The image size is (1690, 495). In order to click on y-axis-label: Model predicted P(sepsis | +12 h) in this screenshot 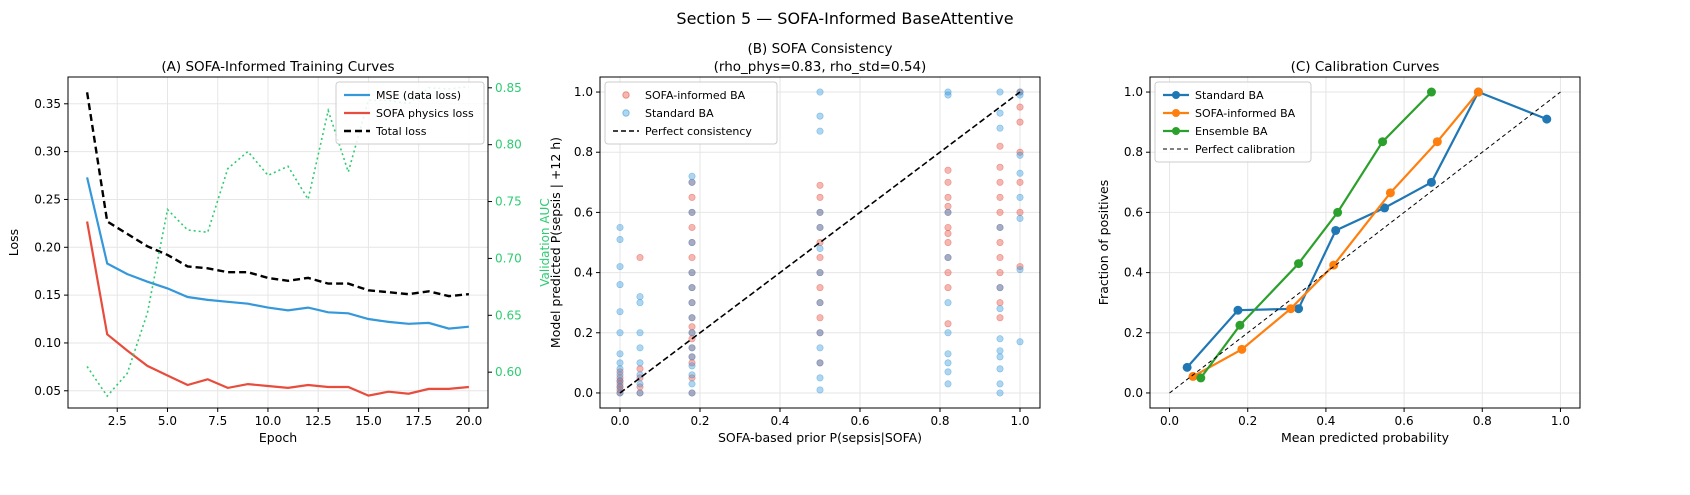, I will do `click(555, 242)`.